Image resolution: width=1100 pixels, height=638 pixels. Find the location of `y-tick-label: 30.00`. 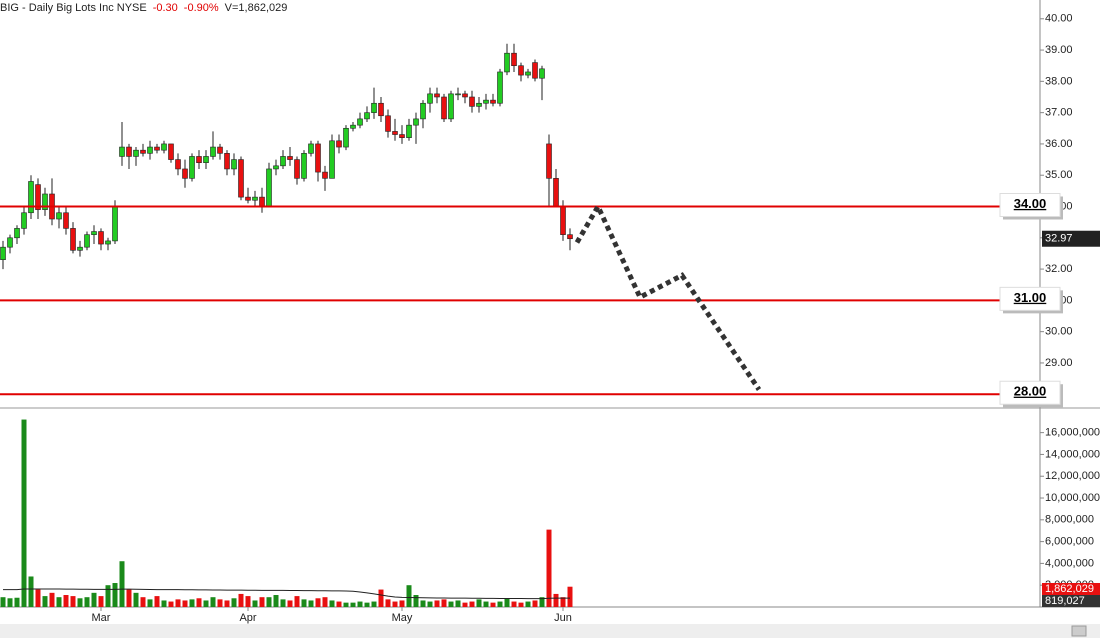

y-tick-label: 30.00 is located at coordinates (1059, 332).